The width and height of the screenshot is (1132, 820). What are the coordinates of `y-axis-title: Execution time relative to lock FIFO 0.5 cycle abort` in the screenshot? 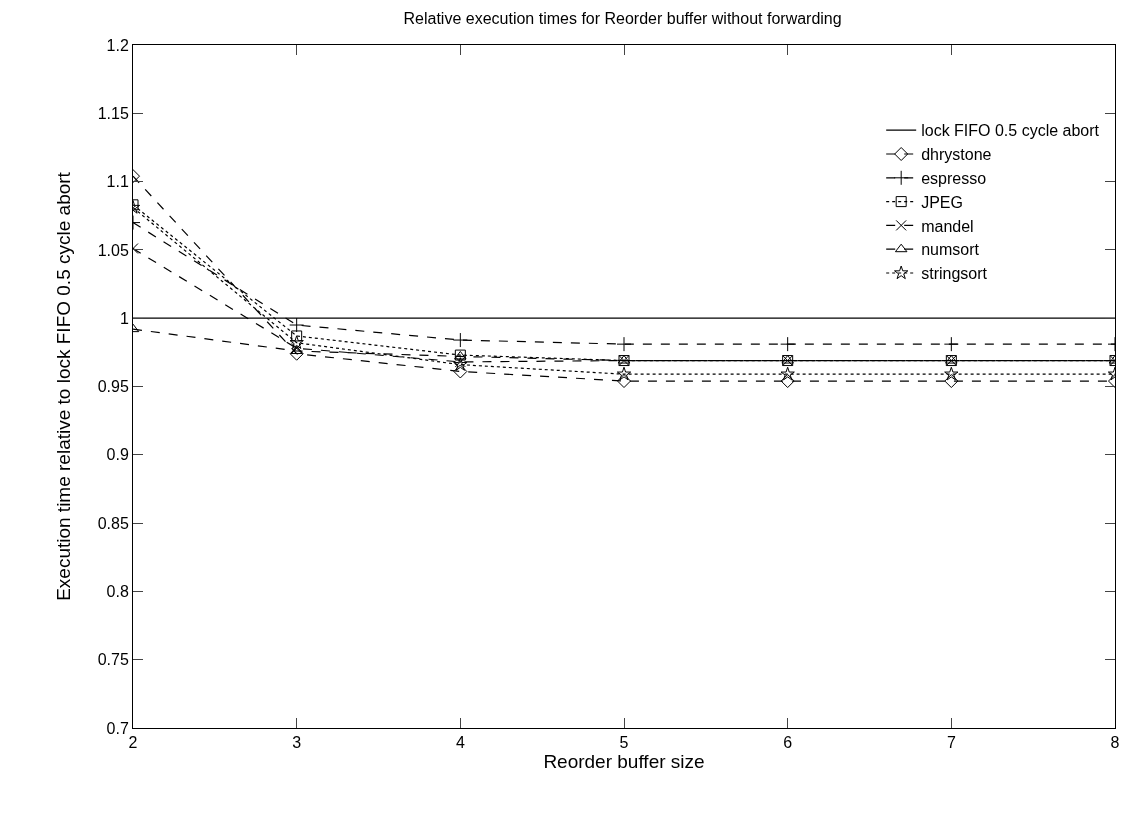 It's located at (63, 386).